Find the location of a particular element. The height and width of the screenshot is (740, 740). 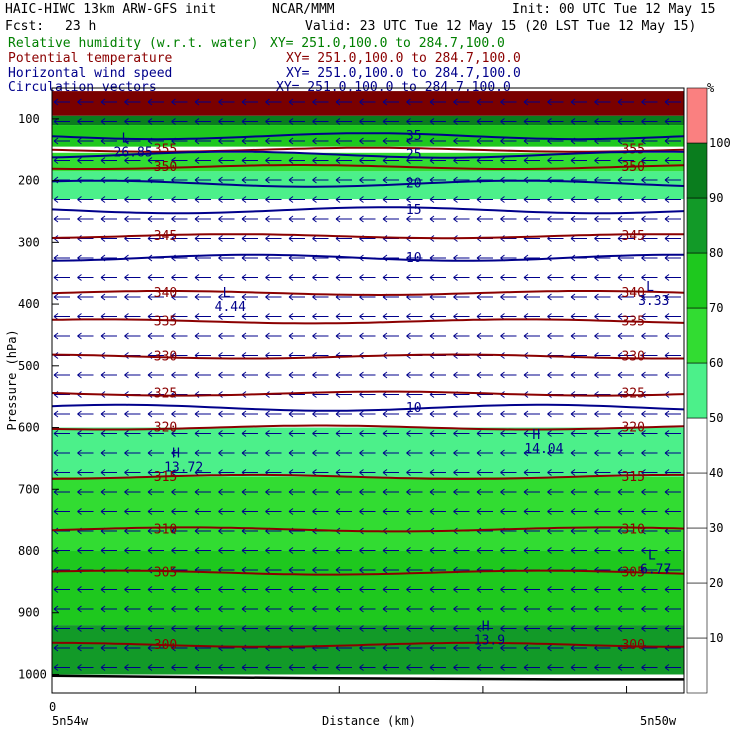

wind-label-25-1: 25 is located at coordinates (414, 155).